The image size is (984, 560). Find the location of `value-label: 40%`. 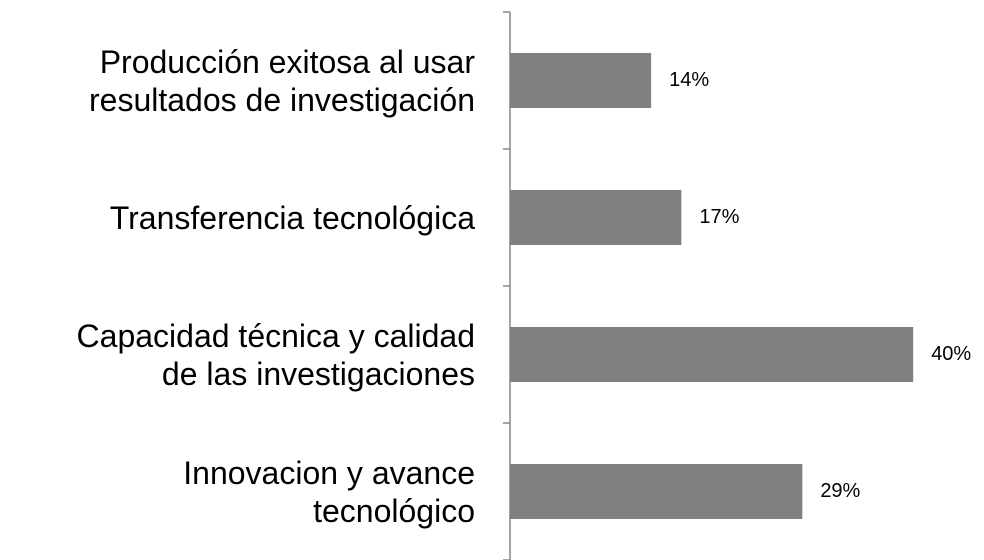

value-label: 40% is located at coordinates (951, 354).